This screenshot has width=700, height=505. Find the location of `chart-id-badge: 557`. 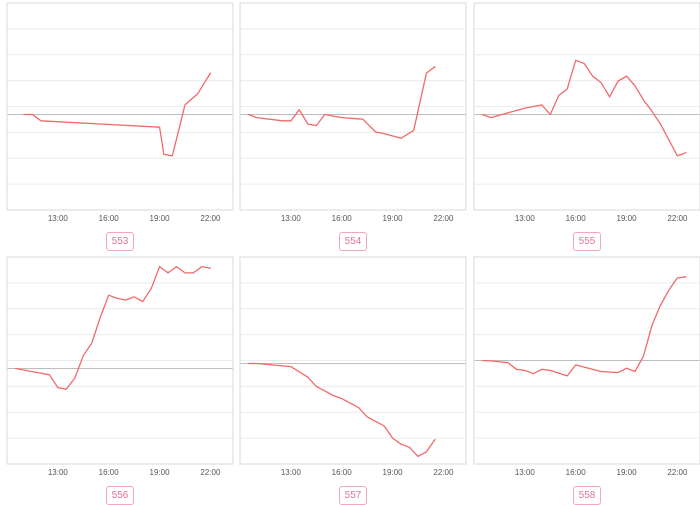

chart-id-badge: 557 is located at coordinates (353, 495).